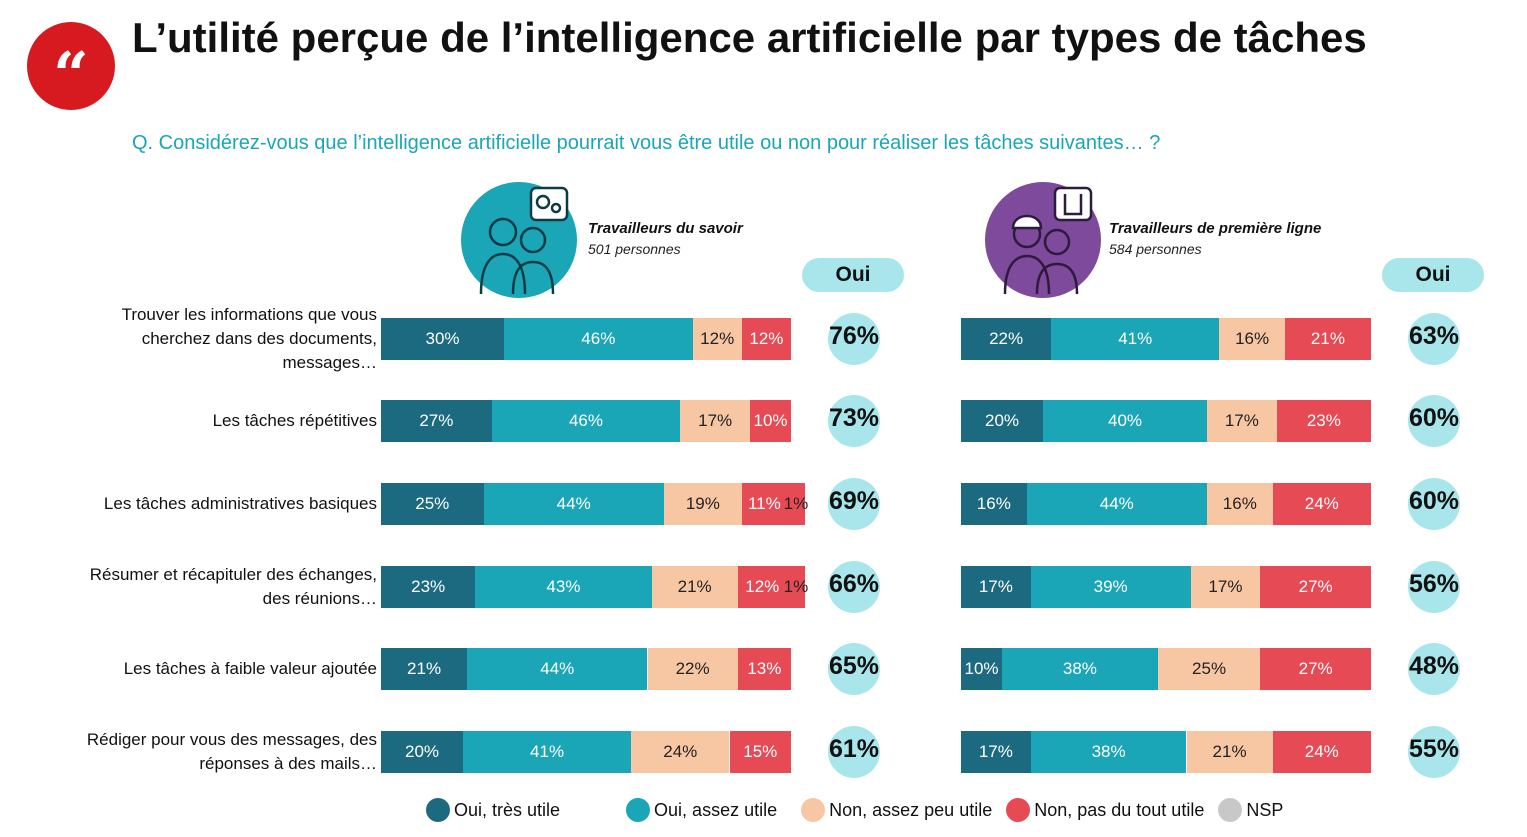  I want to click on bar-seg-pas-du-tout: 13%, so click(764, 669).